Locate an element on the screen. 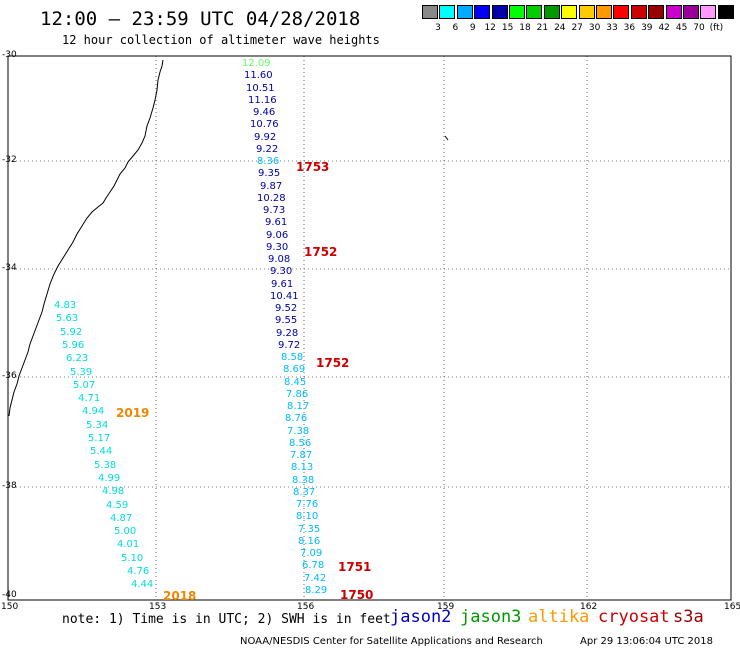 Image resolution: width=740 pixels, height=650 pixels. pass-time-label: 1753 is located at coordinates (313, 167).